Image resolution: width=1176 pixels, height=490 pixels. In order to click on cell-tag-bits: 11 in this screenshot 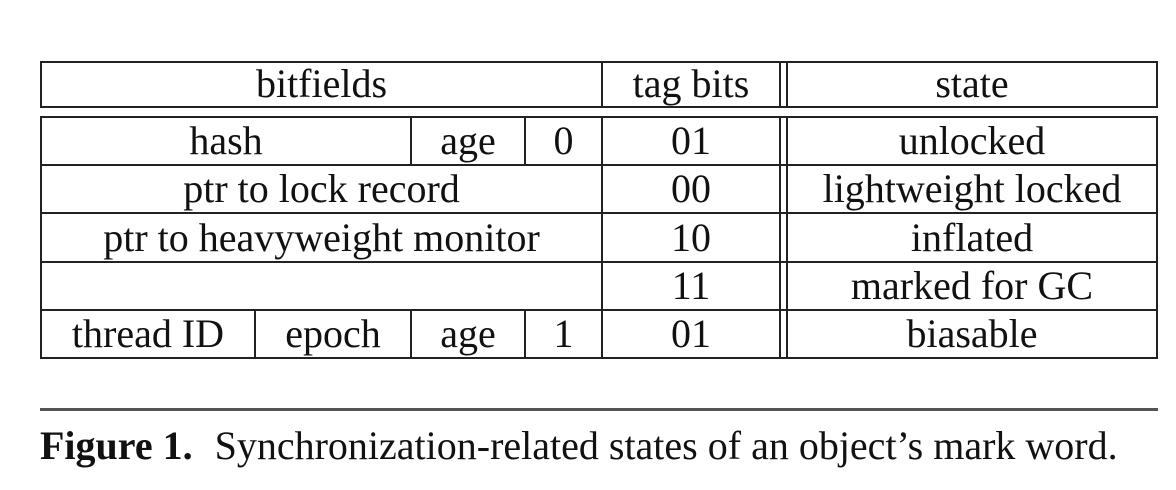, I will do `click(691, 285)`.